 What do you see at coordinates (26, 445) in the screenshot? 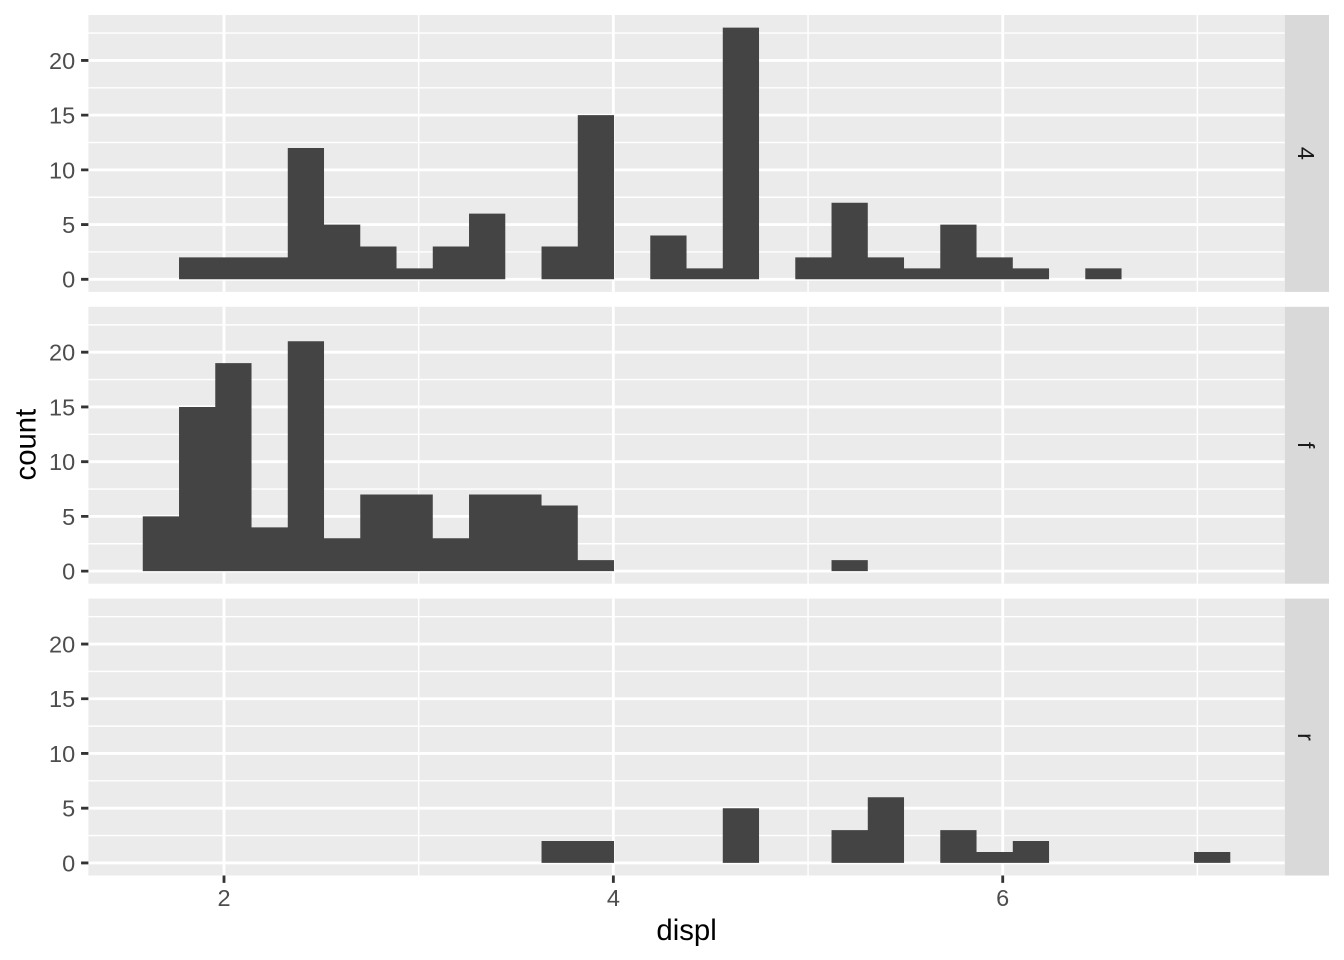
I see `svg-text: count` at bounding box center [26, 445].